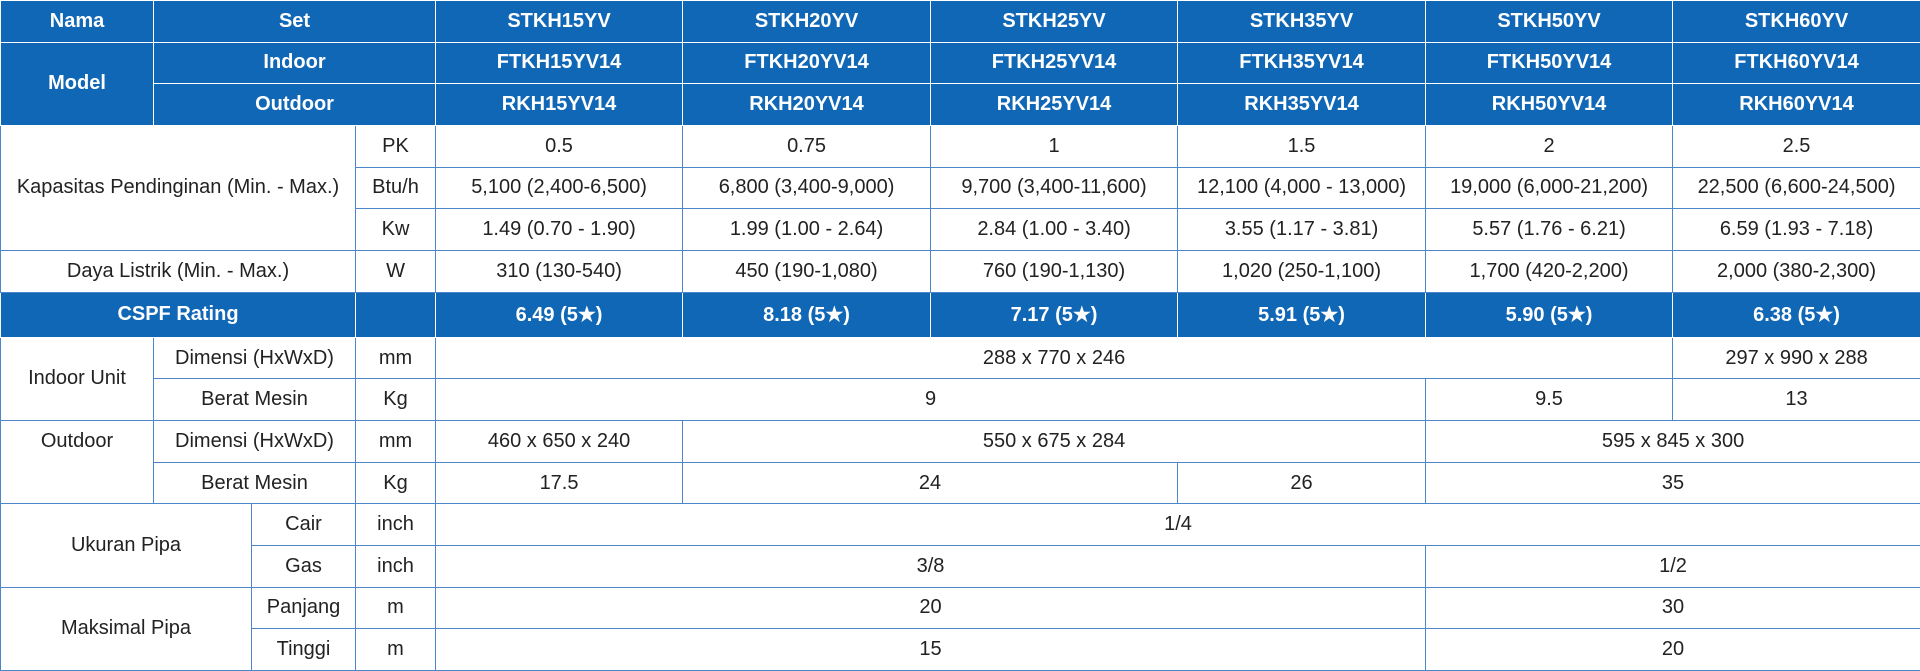 The height and width of the screenshot is (671, 1920). I want to click on table-cell: 2.84 (1.00 - 3.40), so click(1054, 229).